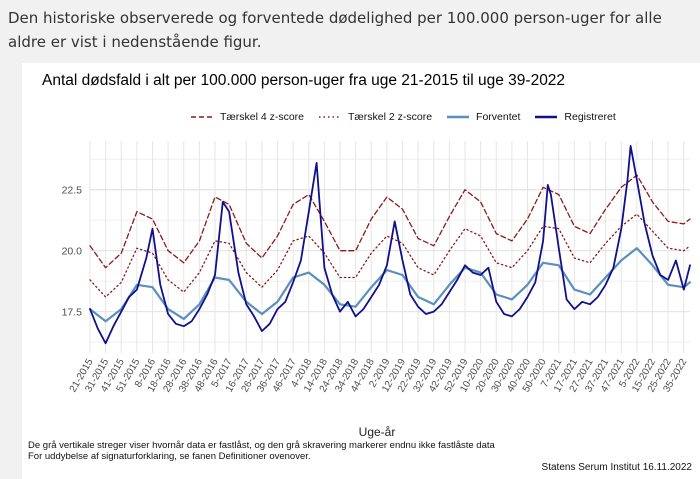 The image size is (700, 479). Describe the element at coordinates (616, 467) in the screenshot. I see `source-credit: Statens Serum Institut 16.11.2022` at that location.